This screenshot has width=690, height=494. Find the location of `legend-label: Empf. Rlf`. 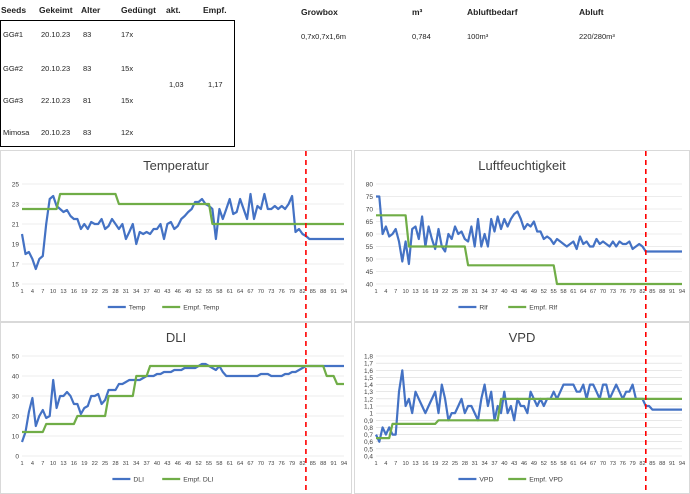

legend-label: Empf. Rlf is located at coordinates (543, 308).